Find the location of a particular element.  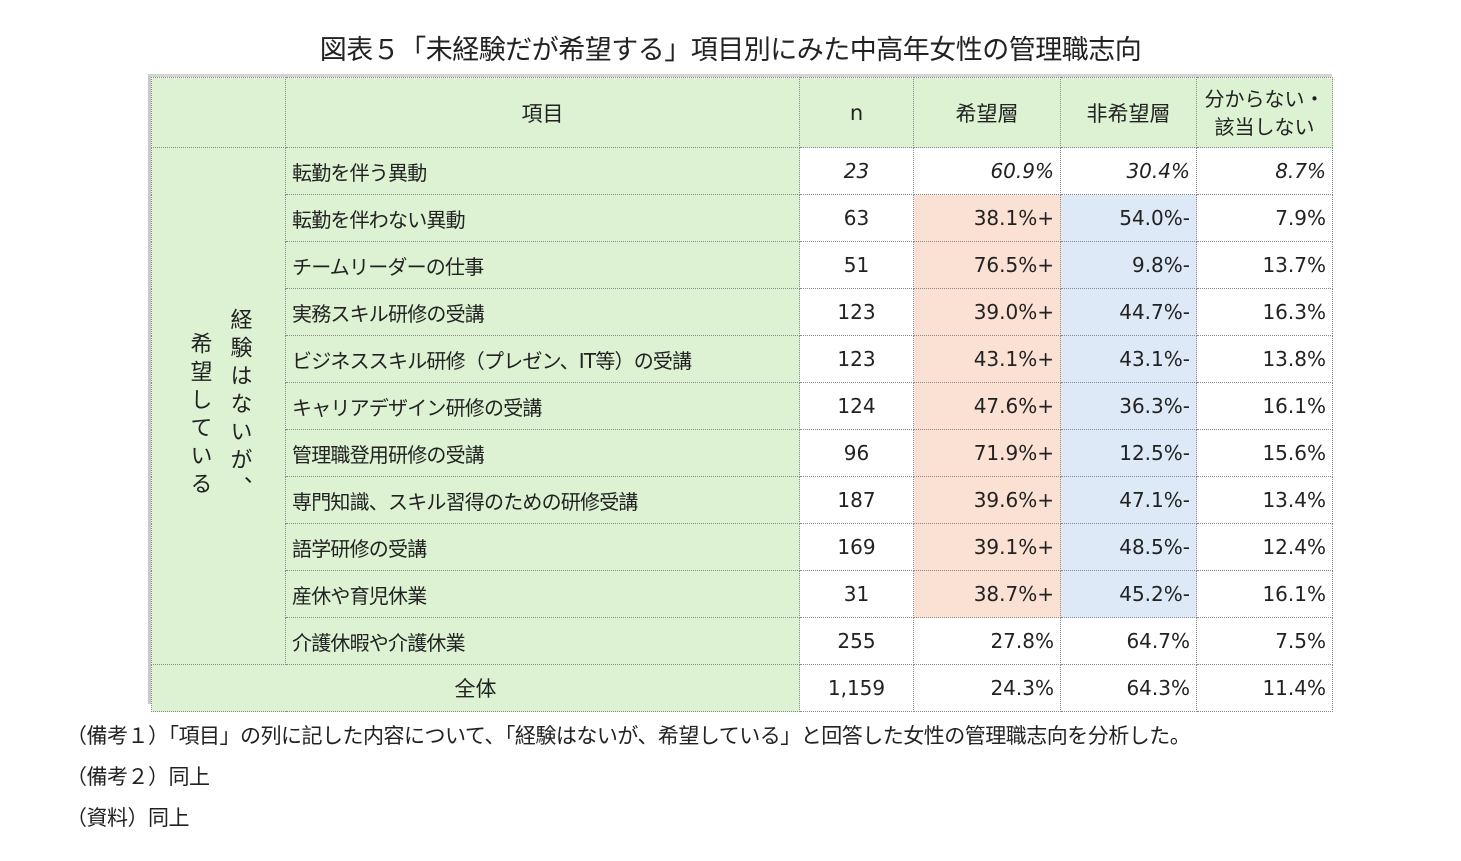

header-item: 項目 is located at coordinates (542, 112).